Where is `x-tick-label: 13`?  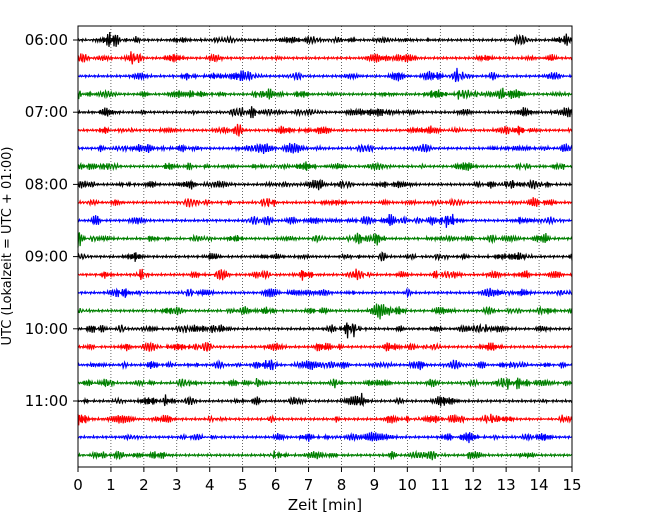 x-tick-label: 13 is located at coordinates (506, 485).